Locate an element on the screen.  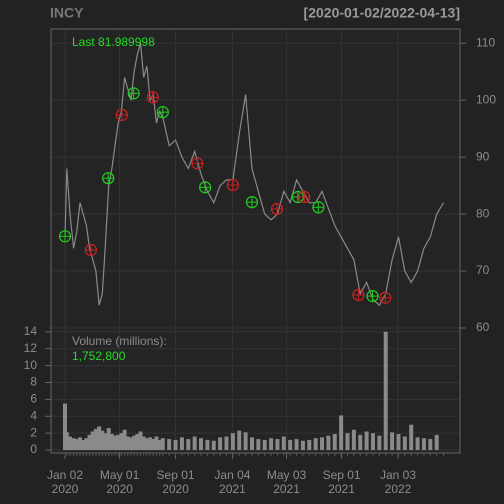
y-tick-label: 60 is located at coordinates (483, 327).